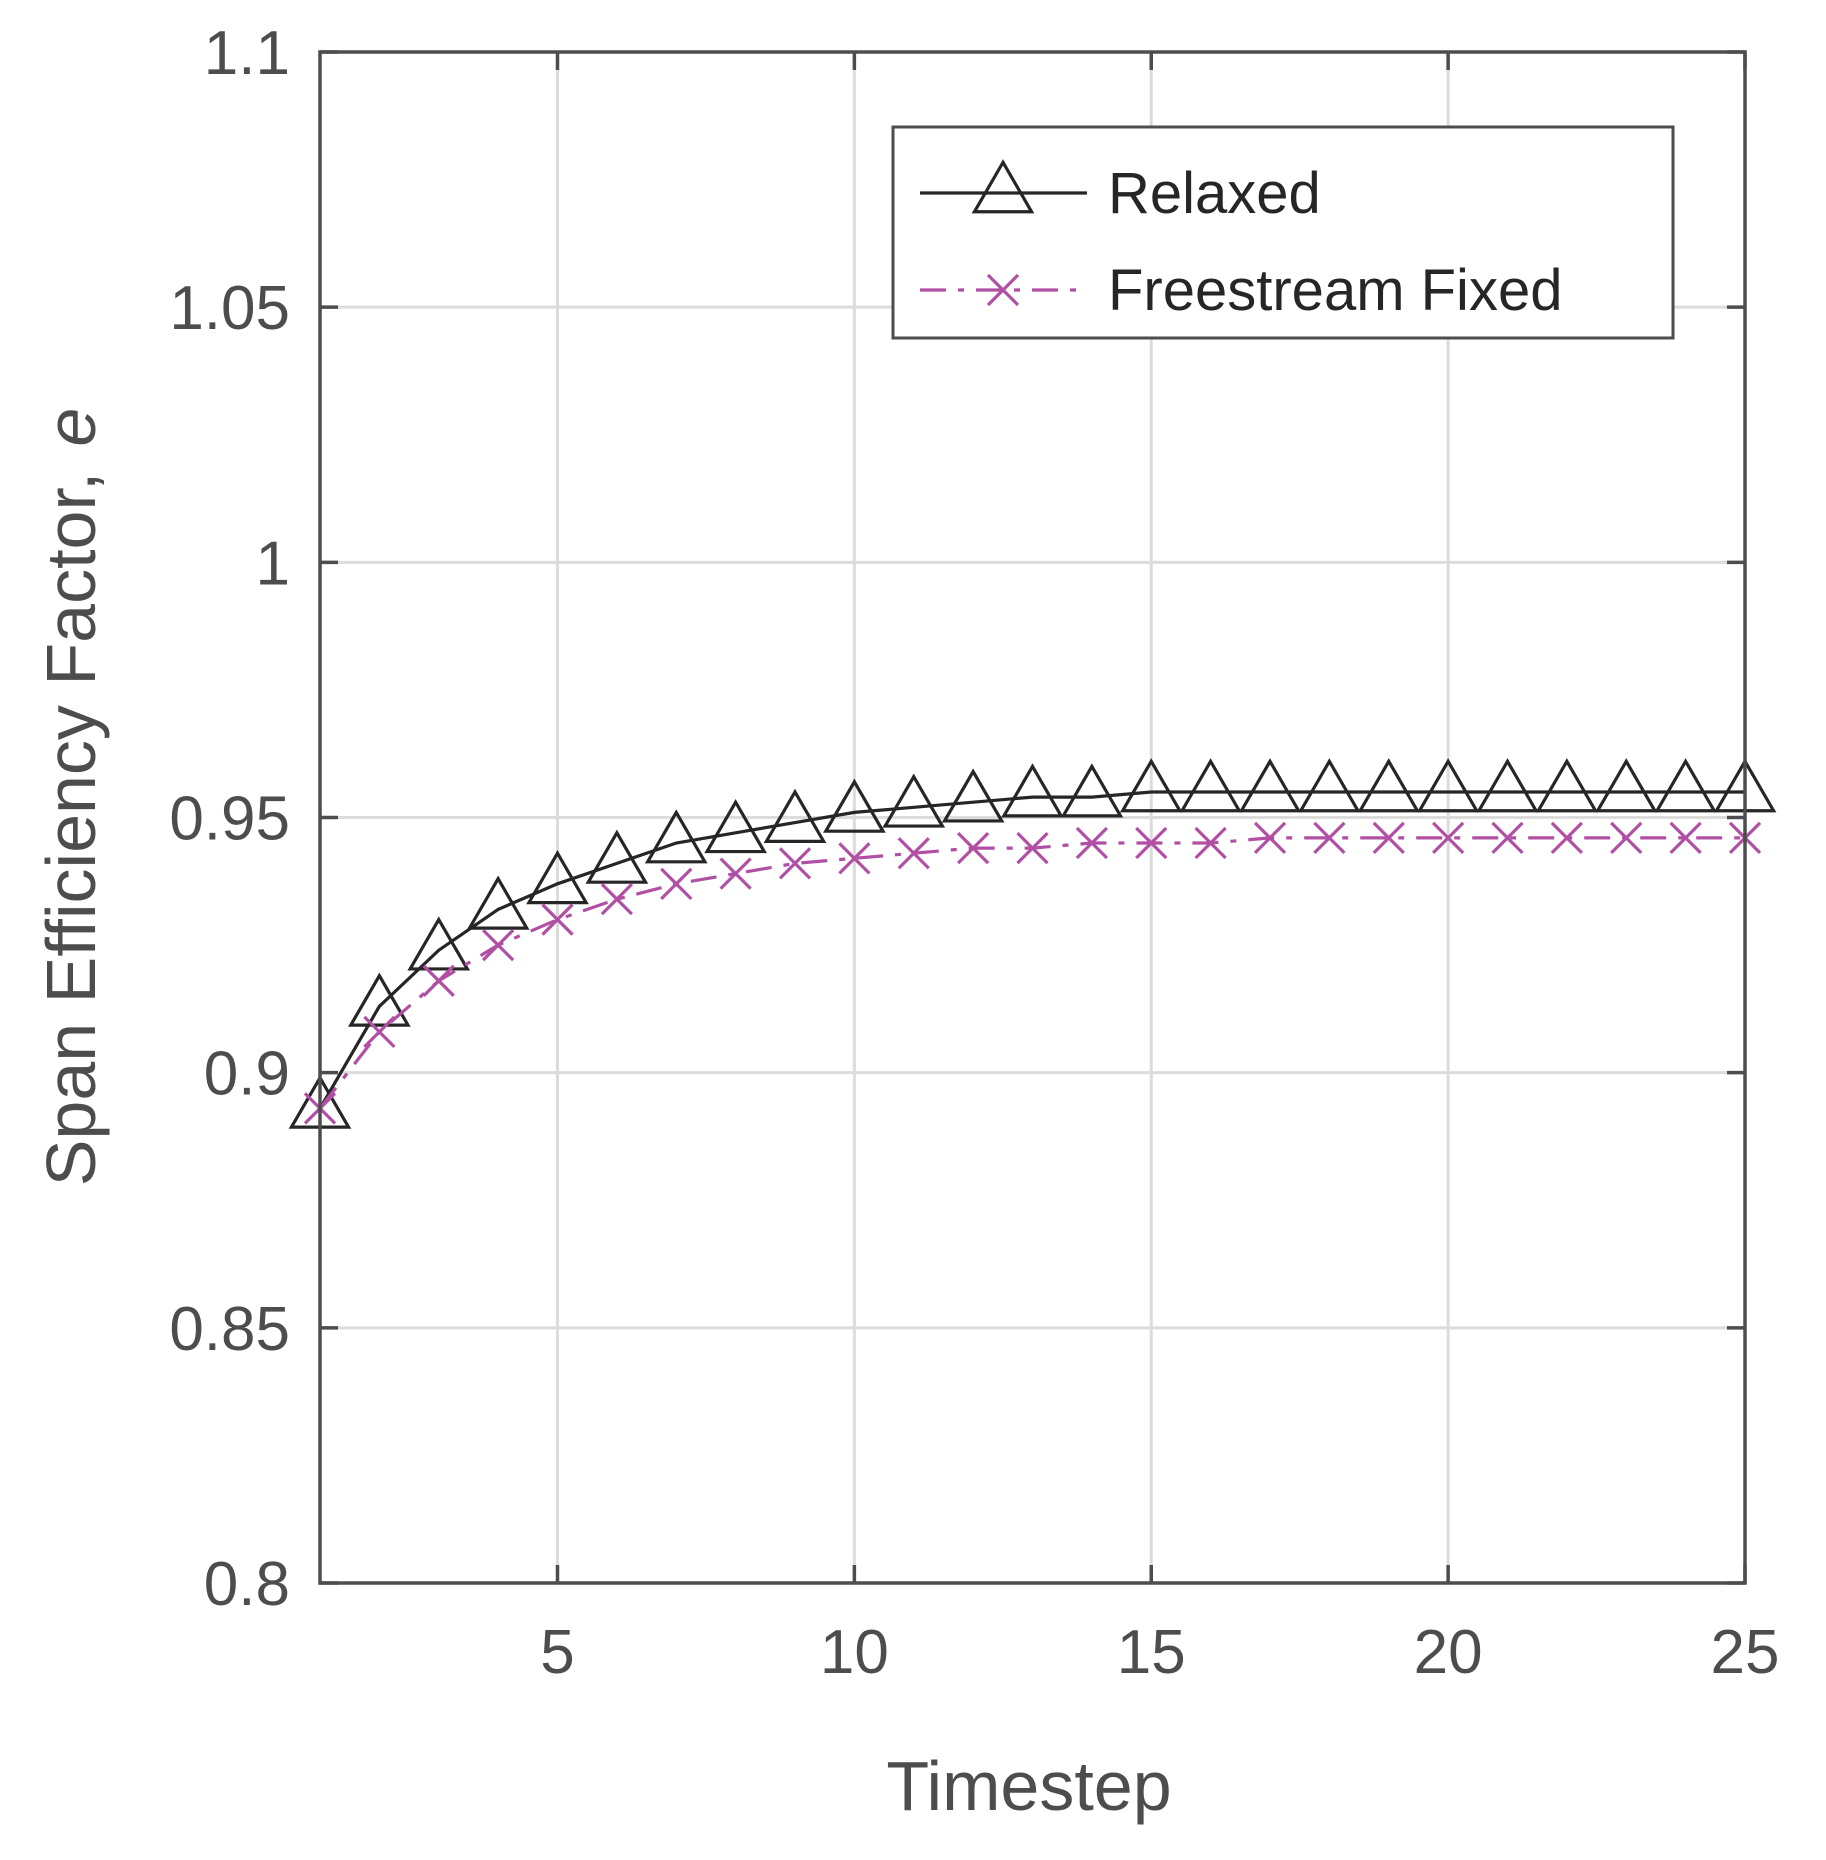 The image size is (1826, 1860). Describe the element at coordinates (229, 308) in the screenshot. I see `y-tick-label: 1.05` at that location.